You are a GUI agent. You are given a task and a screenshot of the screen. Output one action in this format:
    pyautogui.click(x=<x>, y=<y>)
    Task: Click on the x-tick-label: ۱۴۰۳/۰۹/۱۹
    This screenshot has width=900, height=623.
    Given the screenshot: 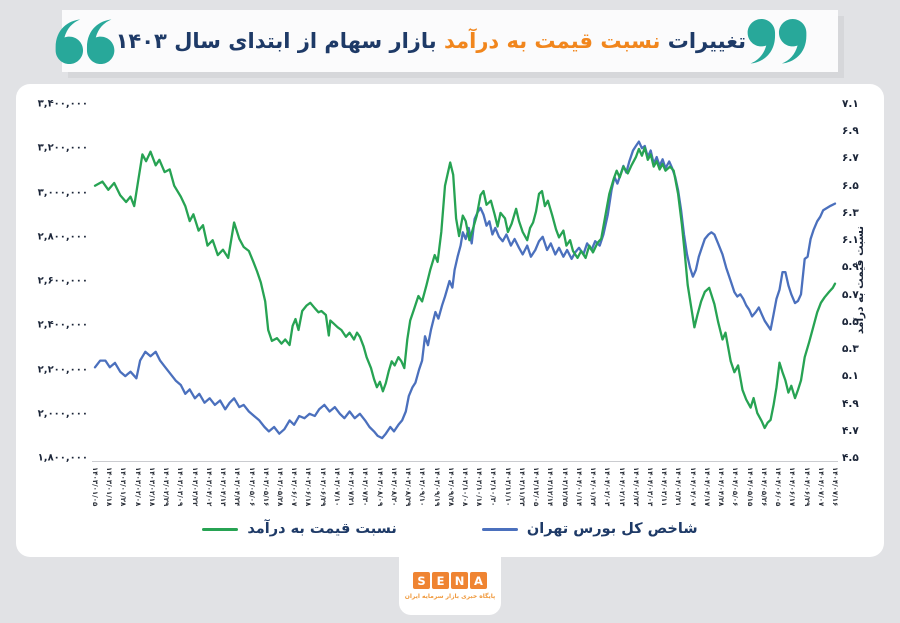 What is the action you would take?
    pyautogui.click(x=436, y=487)
    